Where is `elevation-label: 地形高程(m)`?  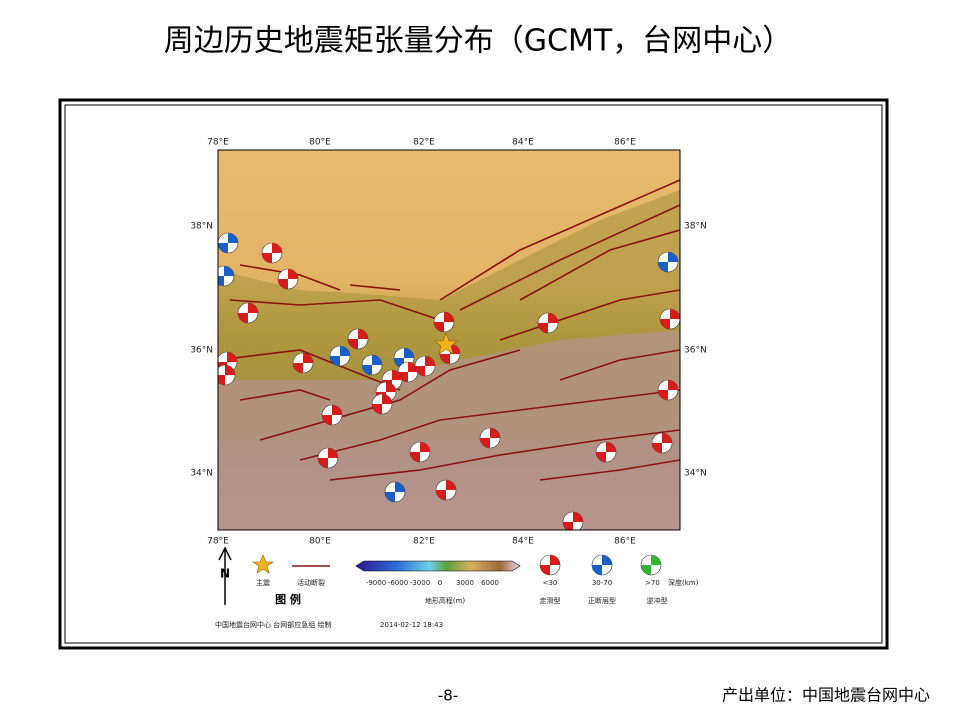
elevation-label: 地形高程(m) is located at coordinates (445, 600).